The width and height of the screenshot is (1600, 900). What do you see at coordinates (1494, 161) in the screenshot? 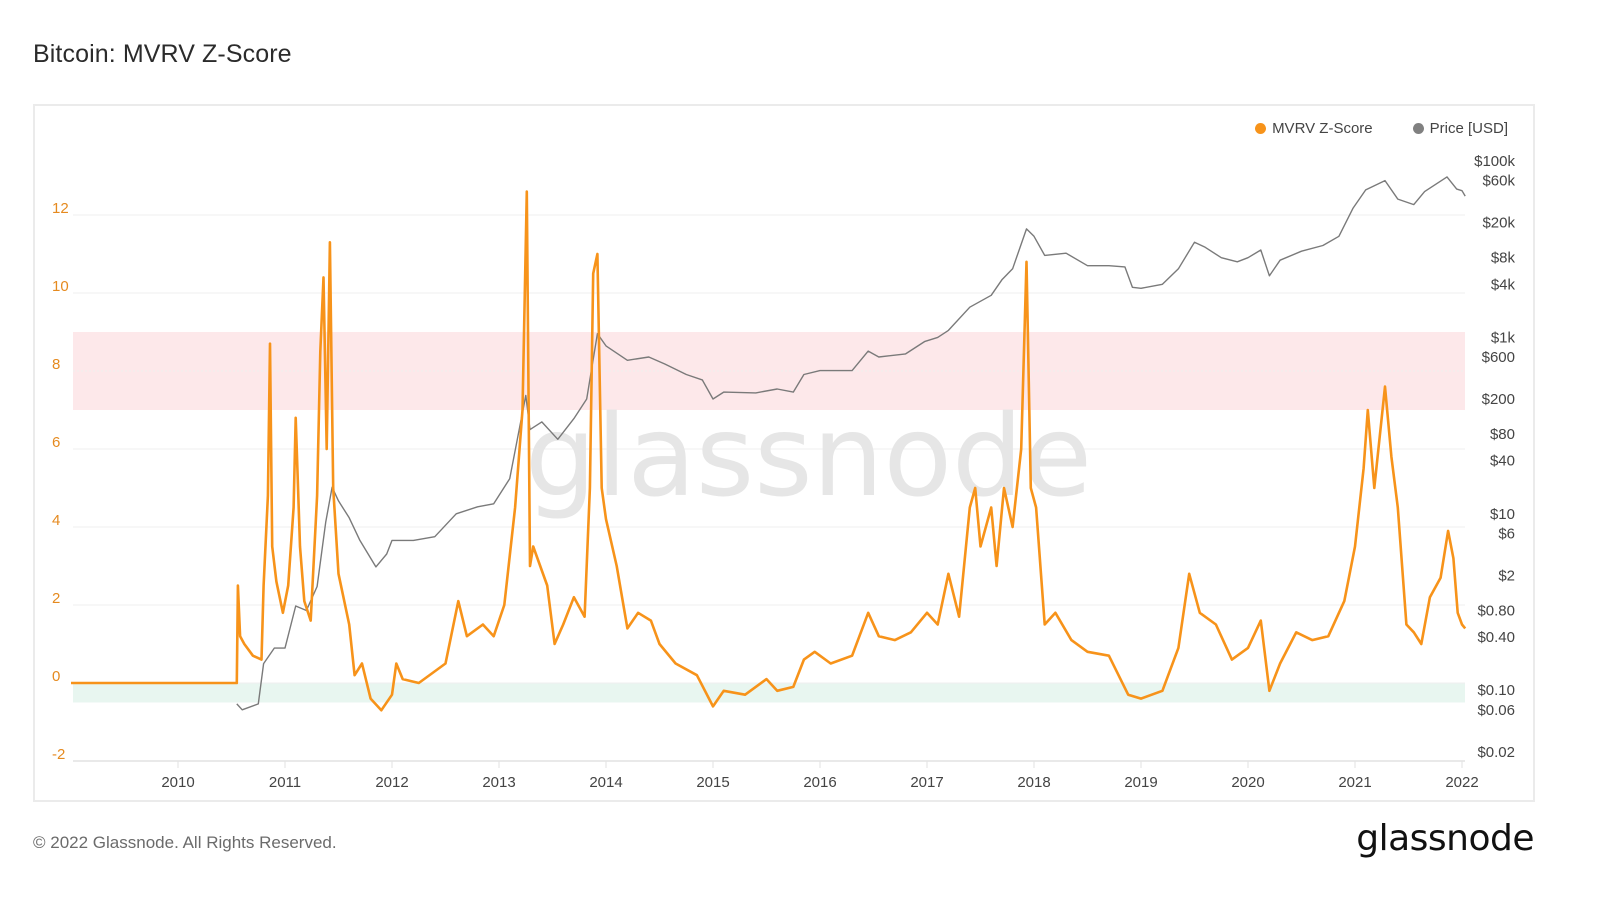
I see `right-tick-label: $100k` at bounding box center [1494, 161].